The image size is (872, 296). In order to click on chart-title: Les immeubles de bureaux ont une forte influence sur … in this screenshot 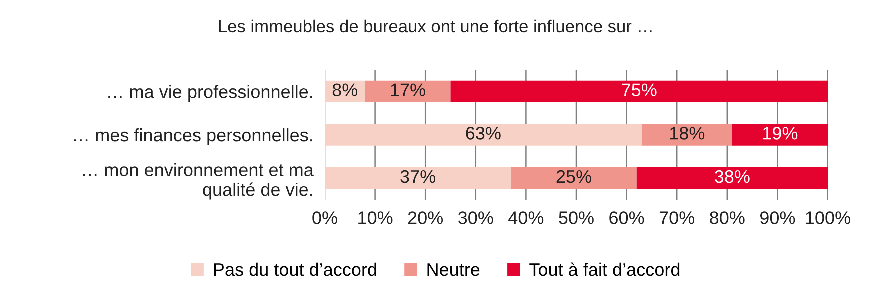, I will do `click(435, 26)`.